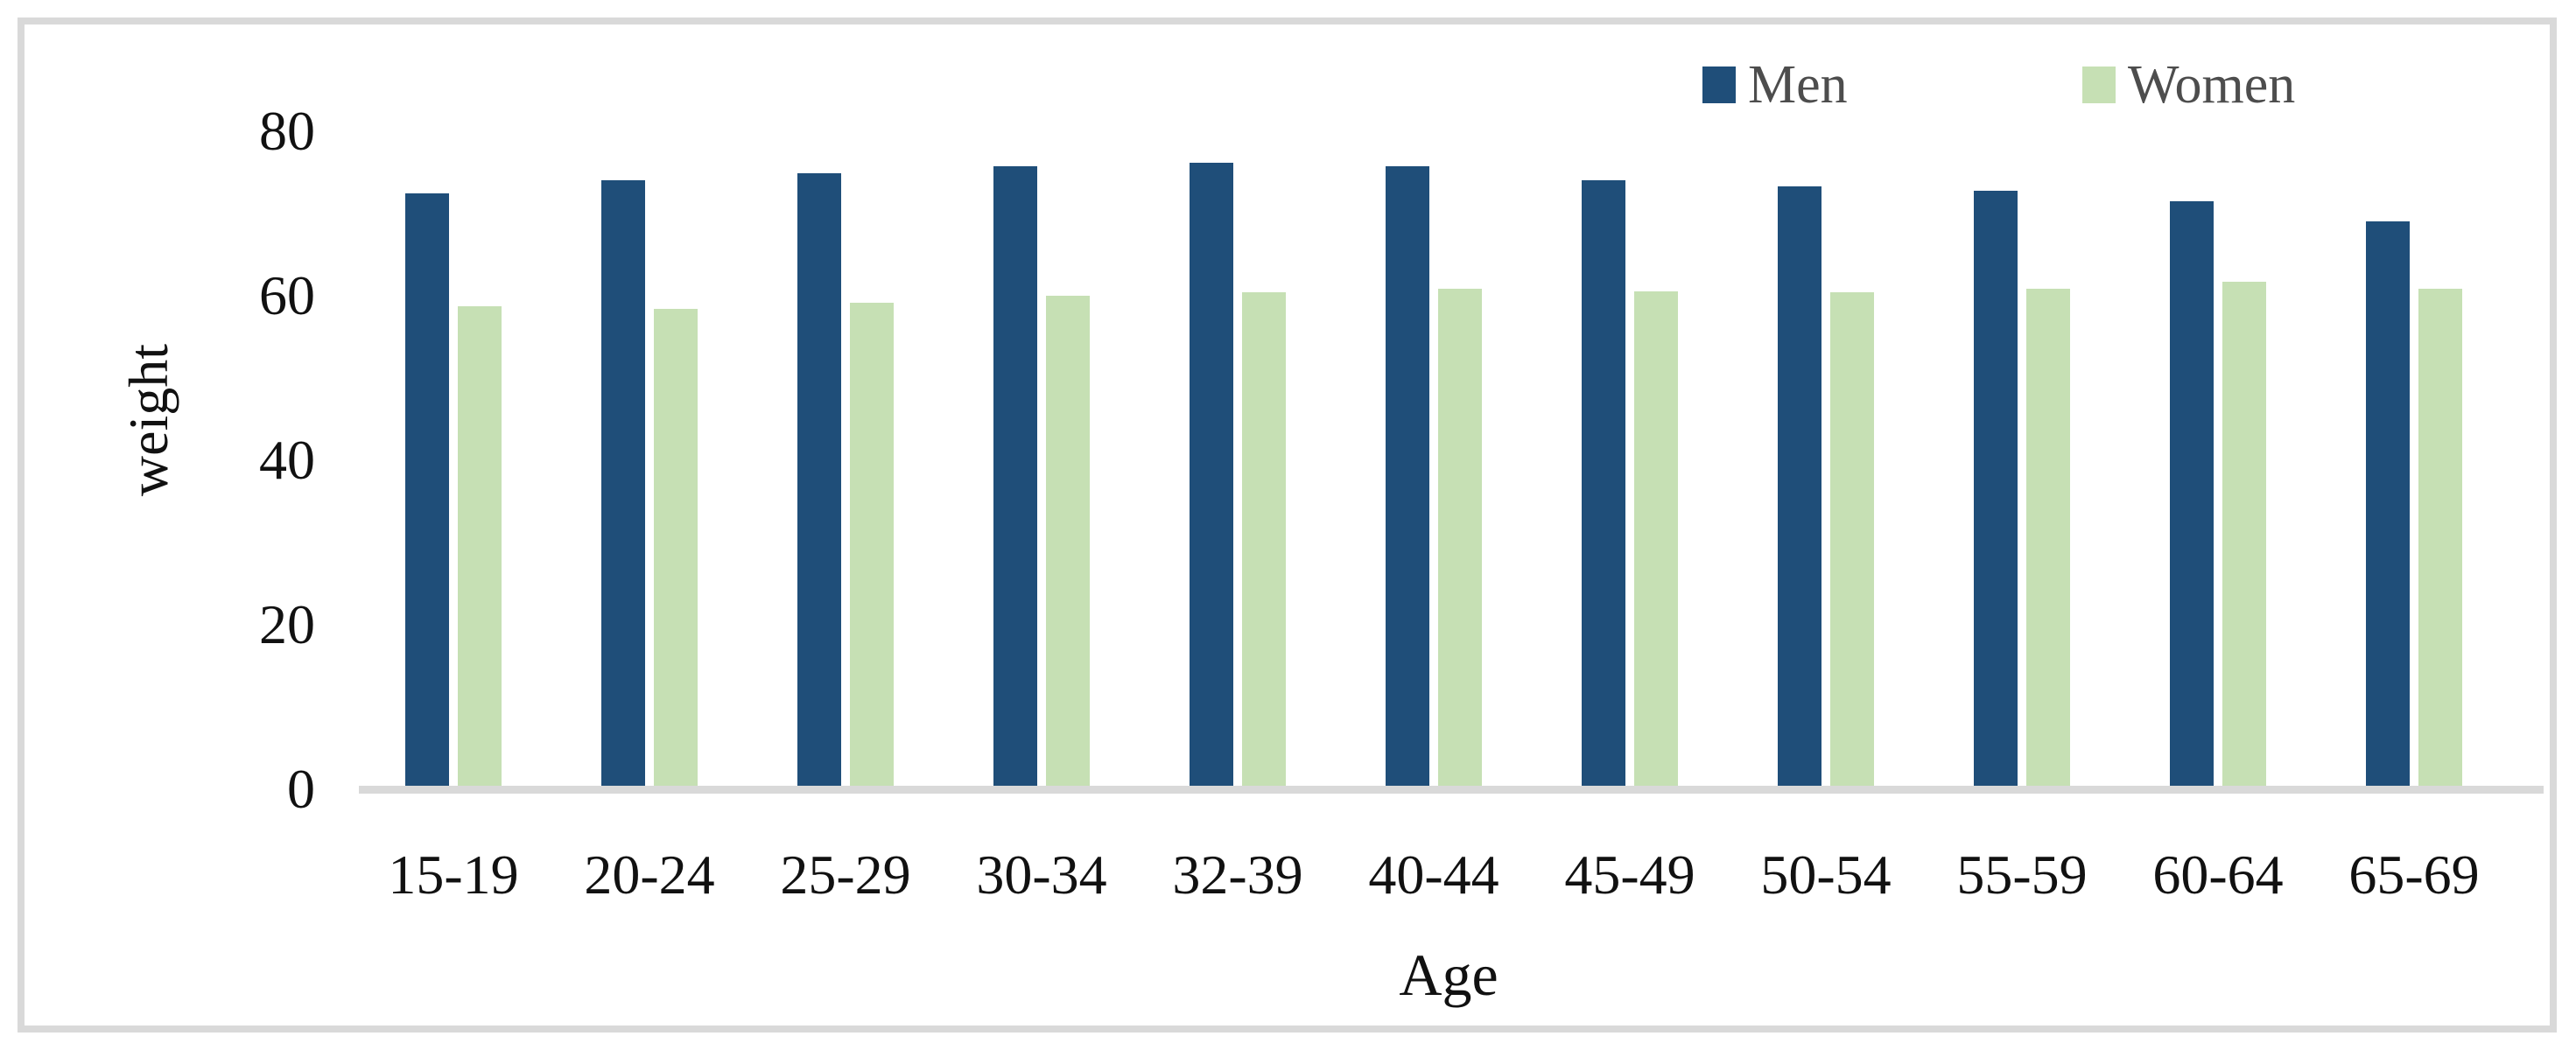 The height and width of the screenshot is (1050, 2576). I want to click on y-tick-label: 80, so click(287, 131).